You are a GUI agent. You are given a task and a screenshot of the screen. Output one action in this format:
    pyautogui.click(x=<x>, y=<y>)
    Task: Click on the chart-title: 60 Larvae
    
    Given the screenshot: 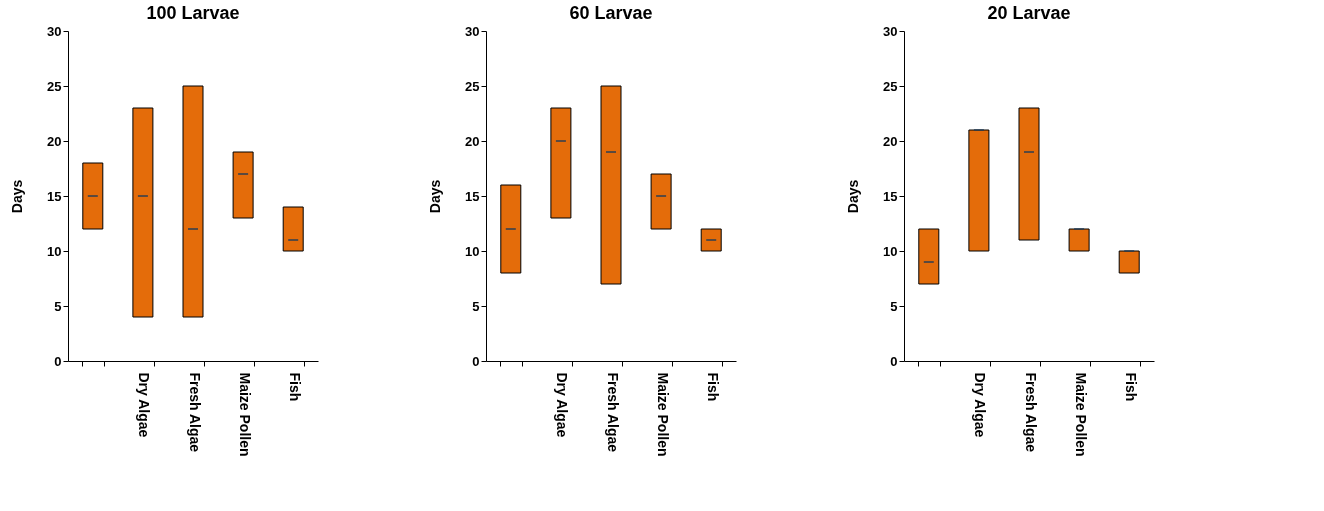 What is the action you would take?
    pyautogui.click(x=611, y=13)
    